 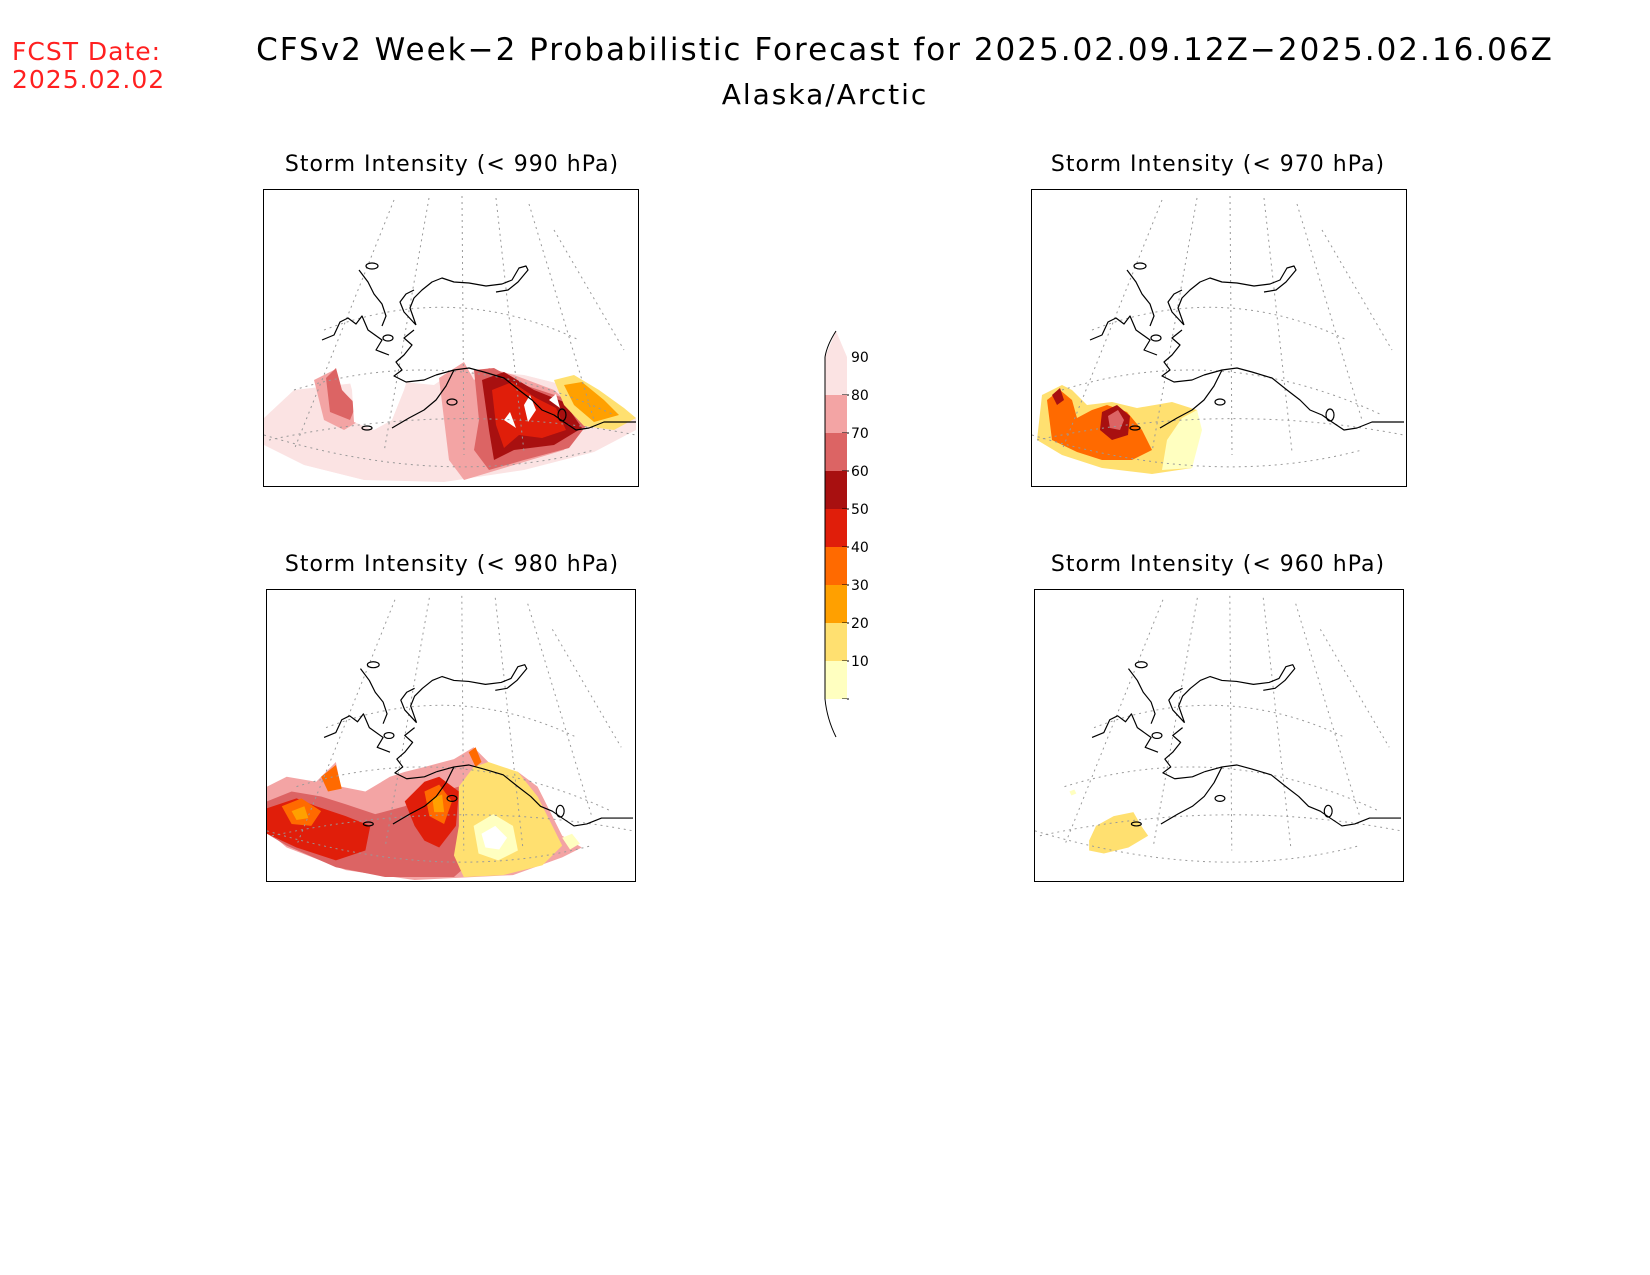 I want to click on map-graticule, so click(x=1218, y=729).